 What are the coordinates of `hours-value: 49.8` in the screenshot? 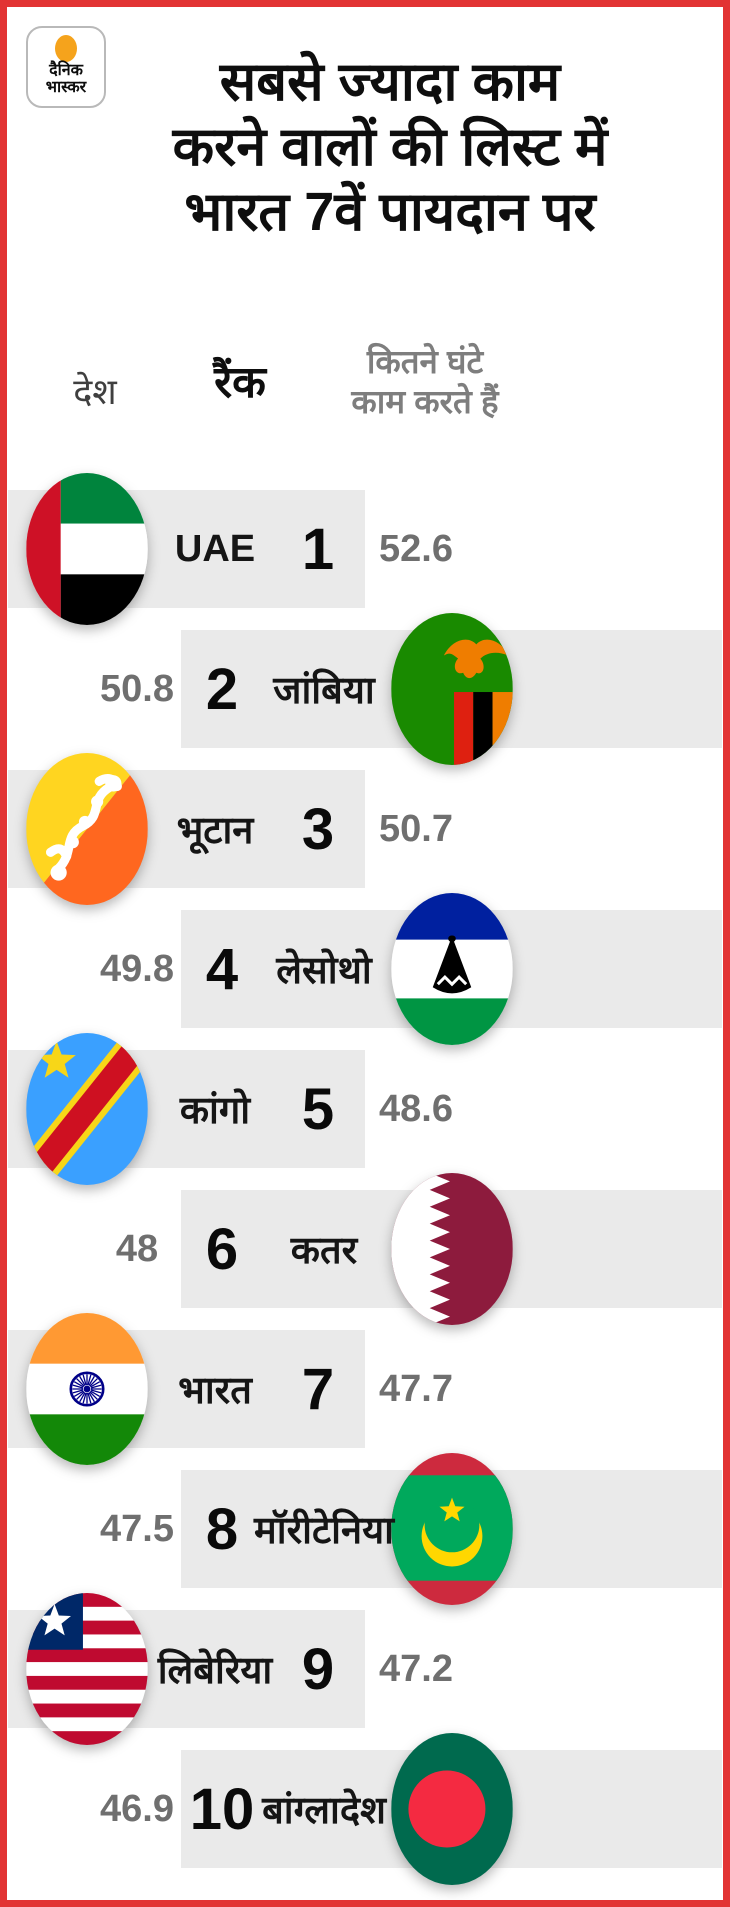 It's located at (137, 968).